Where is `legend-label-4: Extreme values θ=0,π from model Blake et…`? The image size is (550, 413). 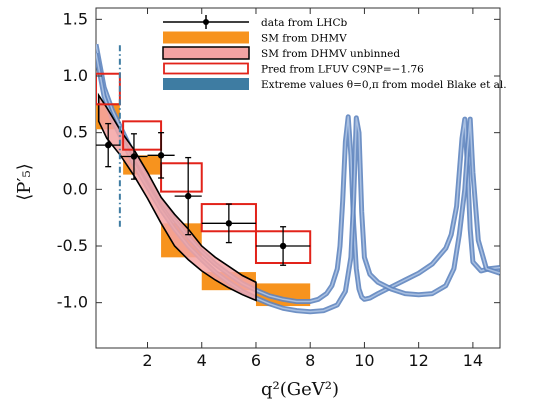
legend-label-4: Extreme values θ=0,π from model Blake et… is located at coordinates (384, 85).